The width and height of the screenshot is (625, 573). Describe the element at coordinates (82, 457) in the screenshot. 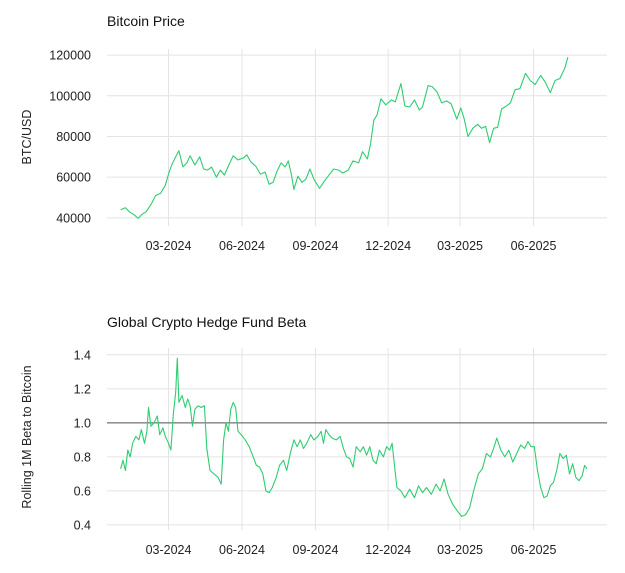

I see `y-tick-label: 0.8` at that location.